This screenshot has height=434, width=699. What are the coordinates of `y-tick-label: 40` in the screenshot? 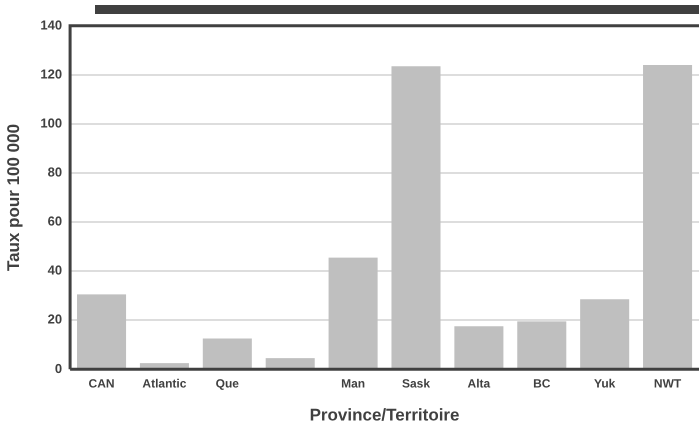 It's located at (55, 270).